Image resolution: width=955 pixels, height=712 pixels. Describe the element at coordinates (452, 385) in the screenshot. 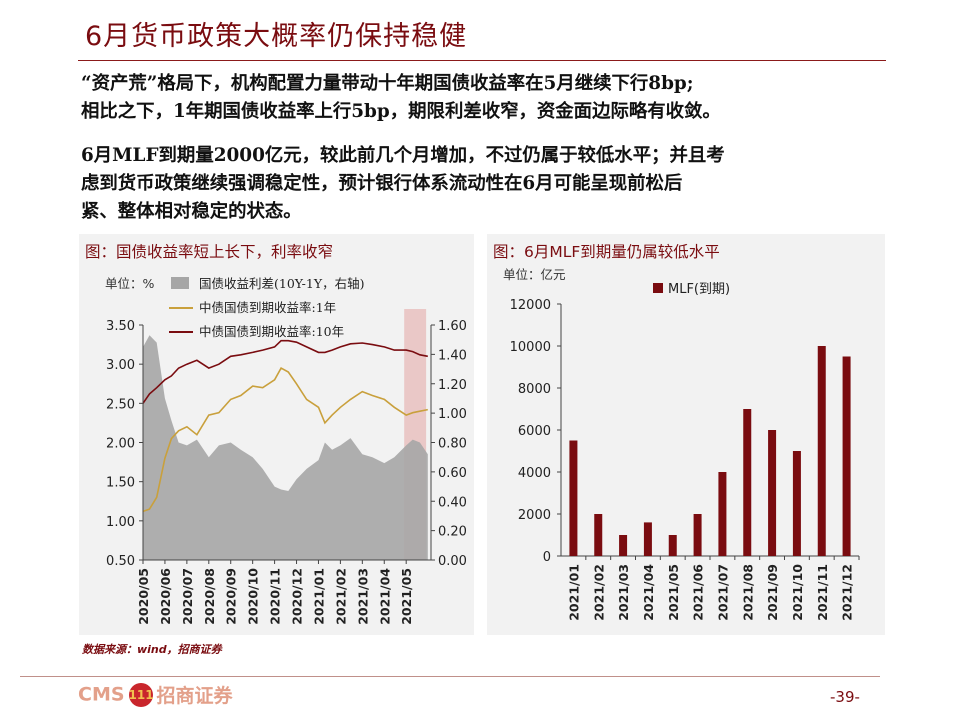

I see `right-y-tick-label: 1.20` at that location.